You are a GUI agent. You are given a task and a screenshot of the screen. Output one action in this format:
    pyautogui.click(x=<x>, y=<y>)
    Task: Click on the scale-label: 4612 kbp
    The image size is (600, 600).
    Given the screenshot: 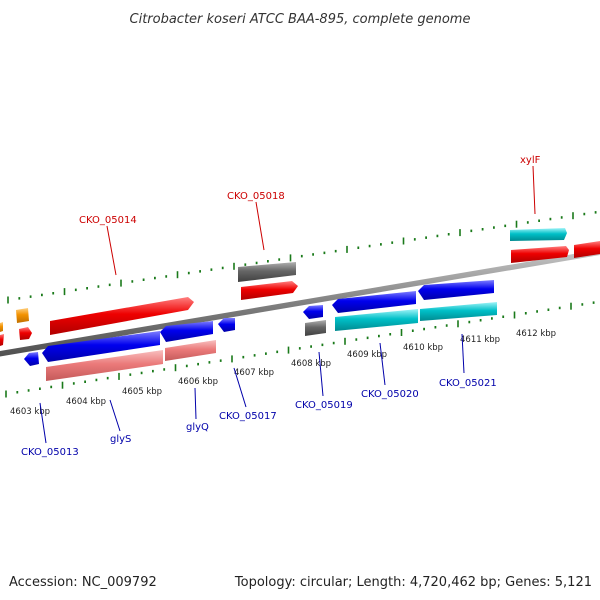 What is the action you would take?
    pyautogui.click(x=536, y=334)
    